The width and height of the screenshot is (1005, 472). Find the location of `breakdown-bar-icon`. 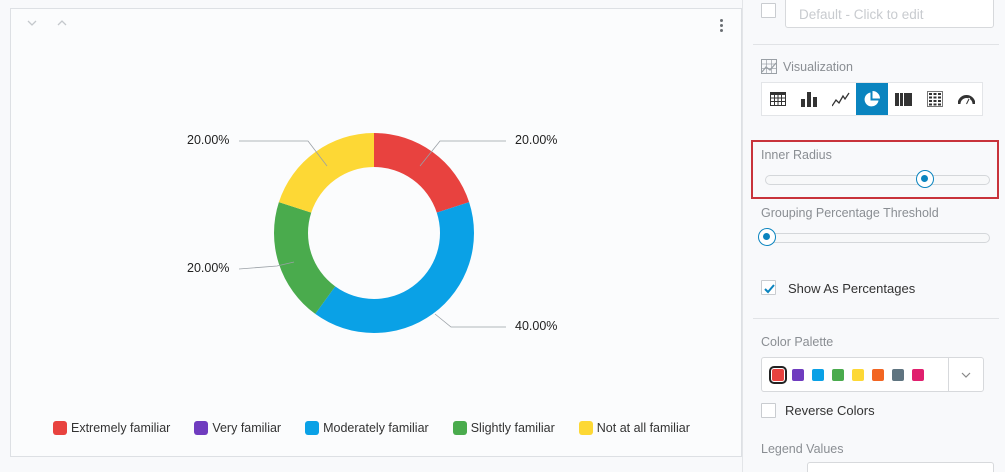

breakdown-bar-icon is located at coordinates (903, 99).